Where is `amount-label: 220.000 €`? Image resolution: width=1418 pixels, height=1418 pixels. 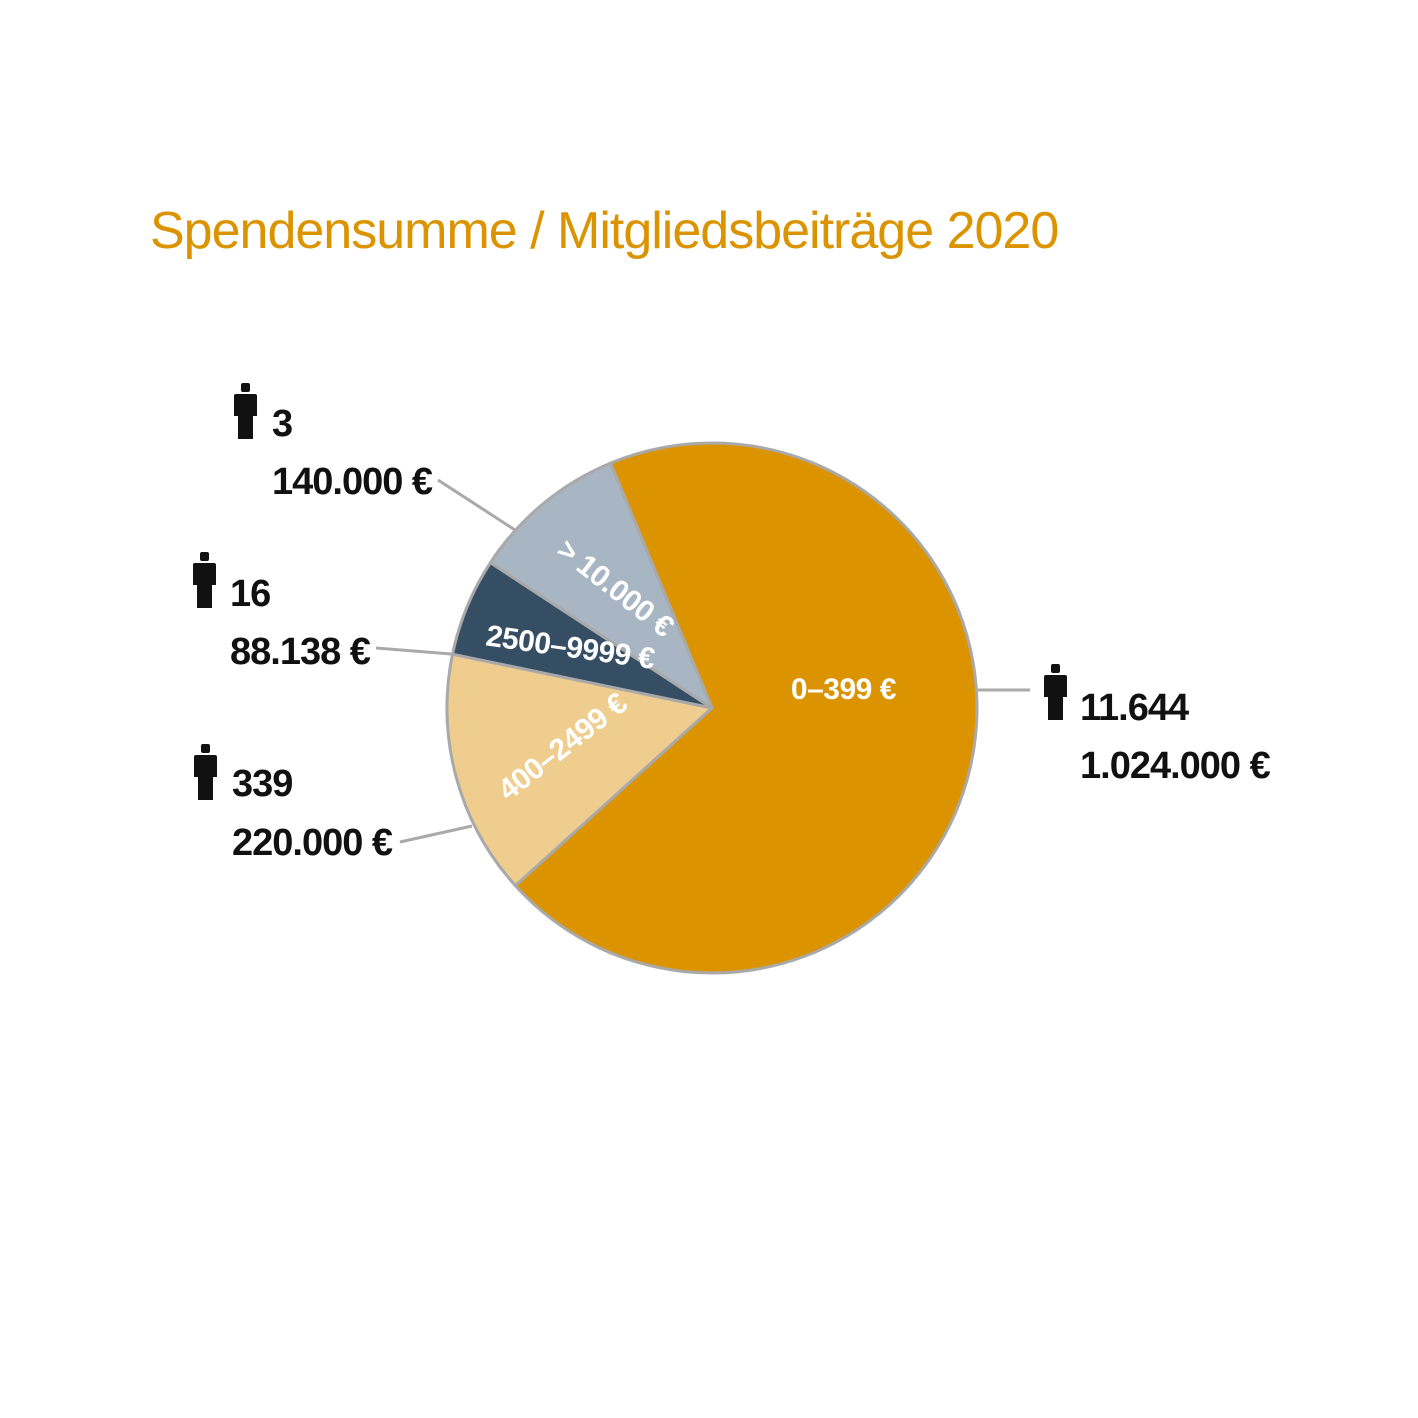
amount-label: 220.000 € is located at coordinates (312, 843).